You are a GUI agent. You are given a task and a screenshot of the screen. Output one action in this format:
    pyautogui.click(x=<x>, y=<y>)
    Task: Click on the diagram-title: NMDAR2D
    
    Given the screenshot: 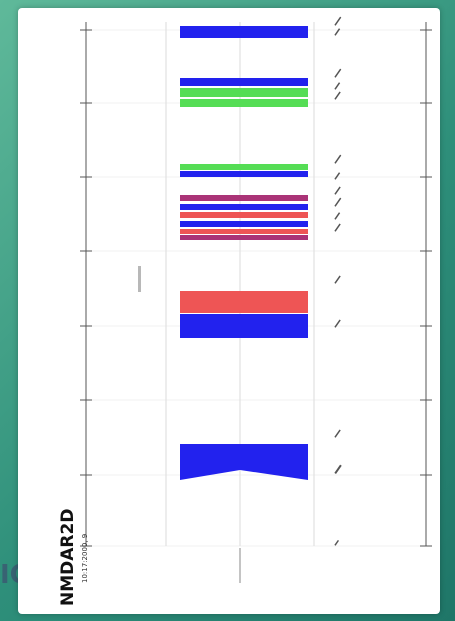 What is the action you would take?
    pyautogui.click(x=68, y=557)
    